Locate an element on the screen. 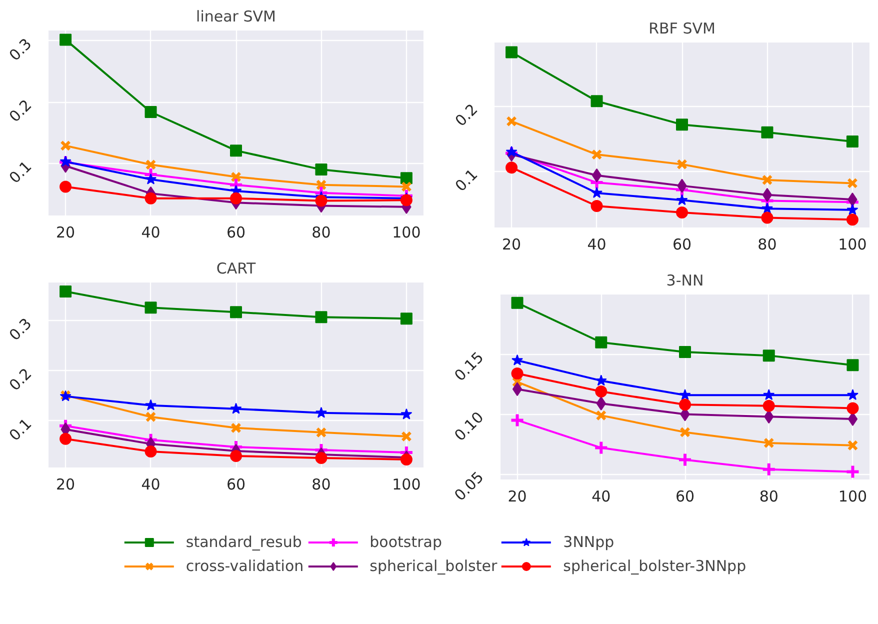 This screenshot has width=878, height=624. legend-label: 3NNpp is located at coordinates (588, 542).